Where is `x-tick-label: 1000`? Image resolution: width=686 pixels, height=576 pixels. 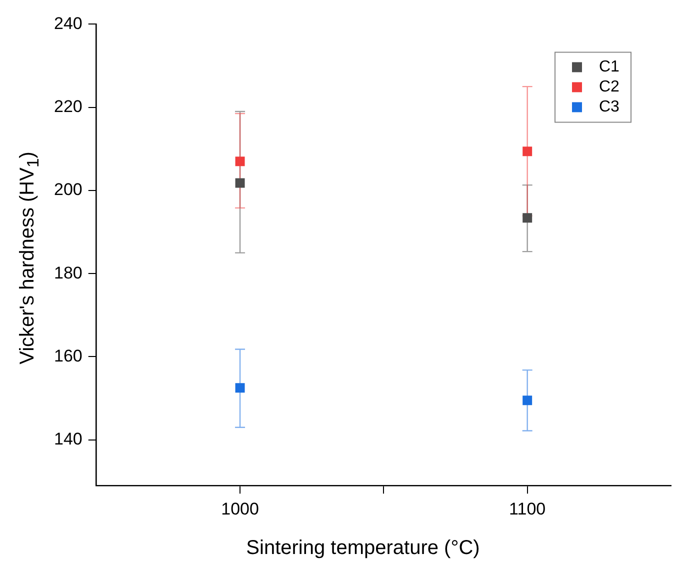 x-tick-label: 1000 is located at coordinates (240, 508).